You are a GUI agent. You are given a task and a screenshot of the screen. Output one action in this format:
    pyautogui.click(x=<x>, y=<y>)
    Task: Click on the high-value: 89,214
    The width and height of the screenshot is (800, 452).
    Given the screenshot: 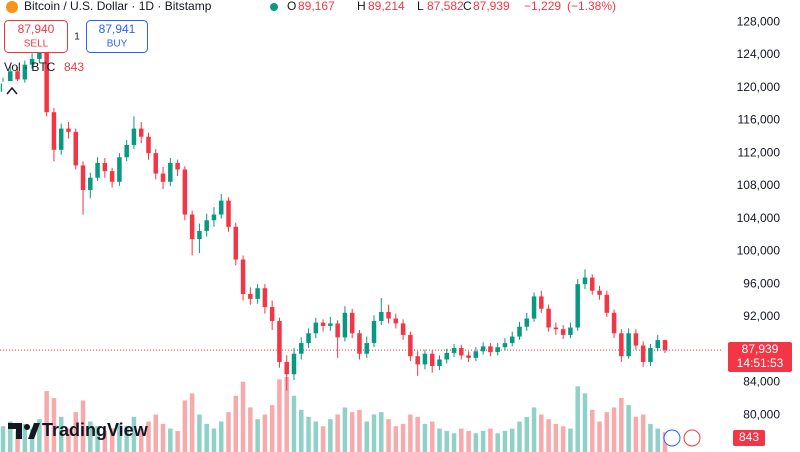 What is the action you would take?
    pyautogui.click(x=386, y=6)
    